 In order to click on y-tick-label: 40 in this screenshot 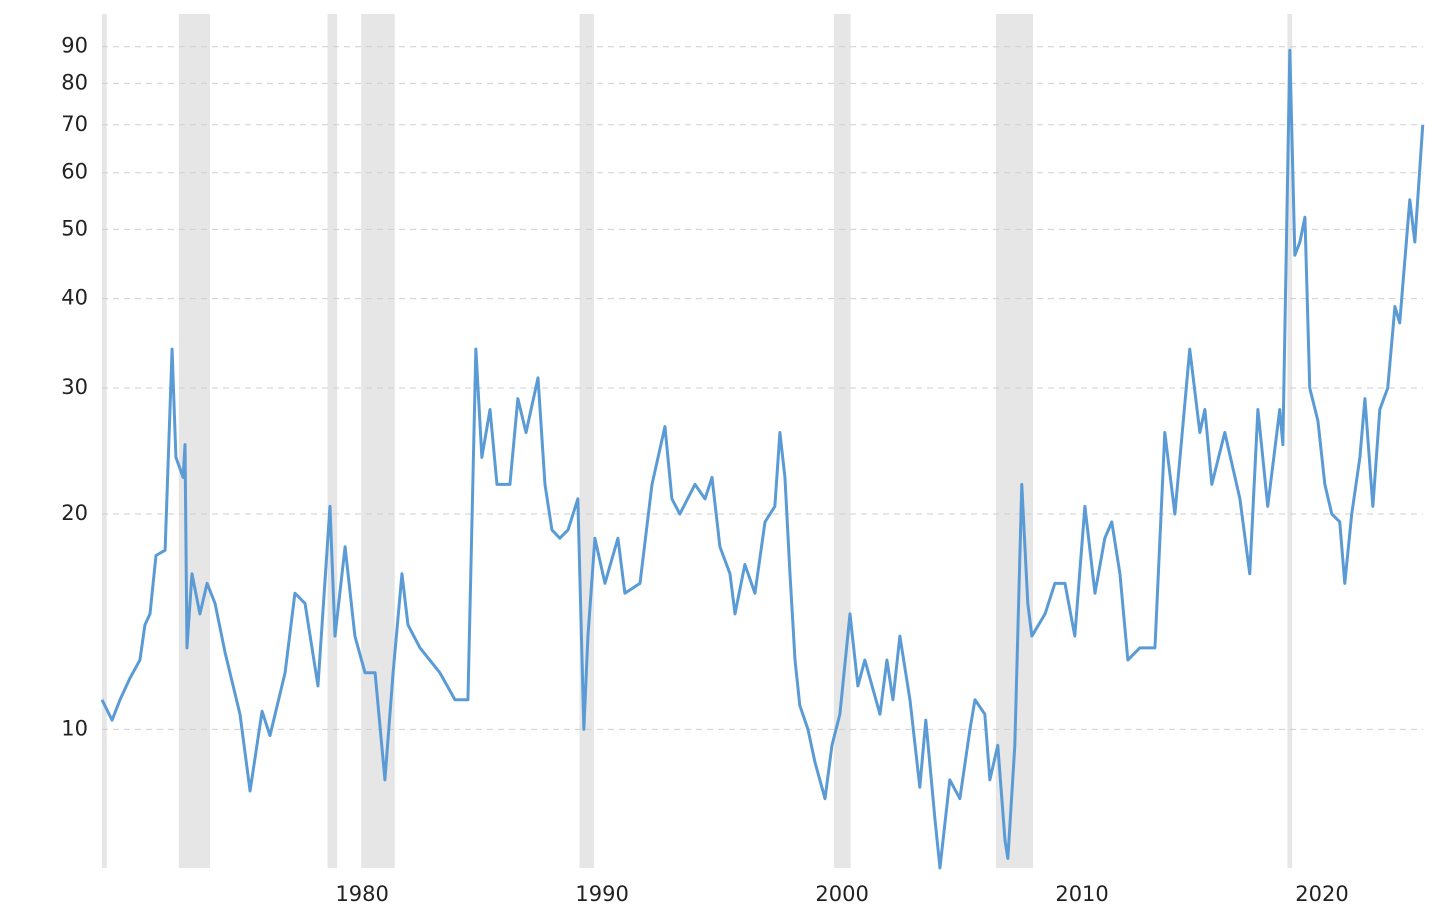, I will do `click(74, 298)`.